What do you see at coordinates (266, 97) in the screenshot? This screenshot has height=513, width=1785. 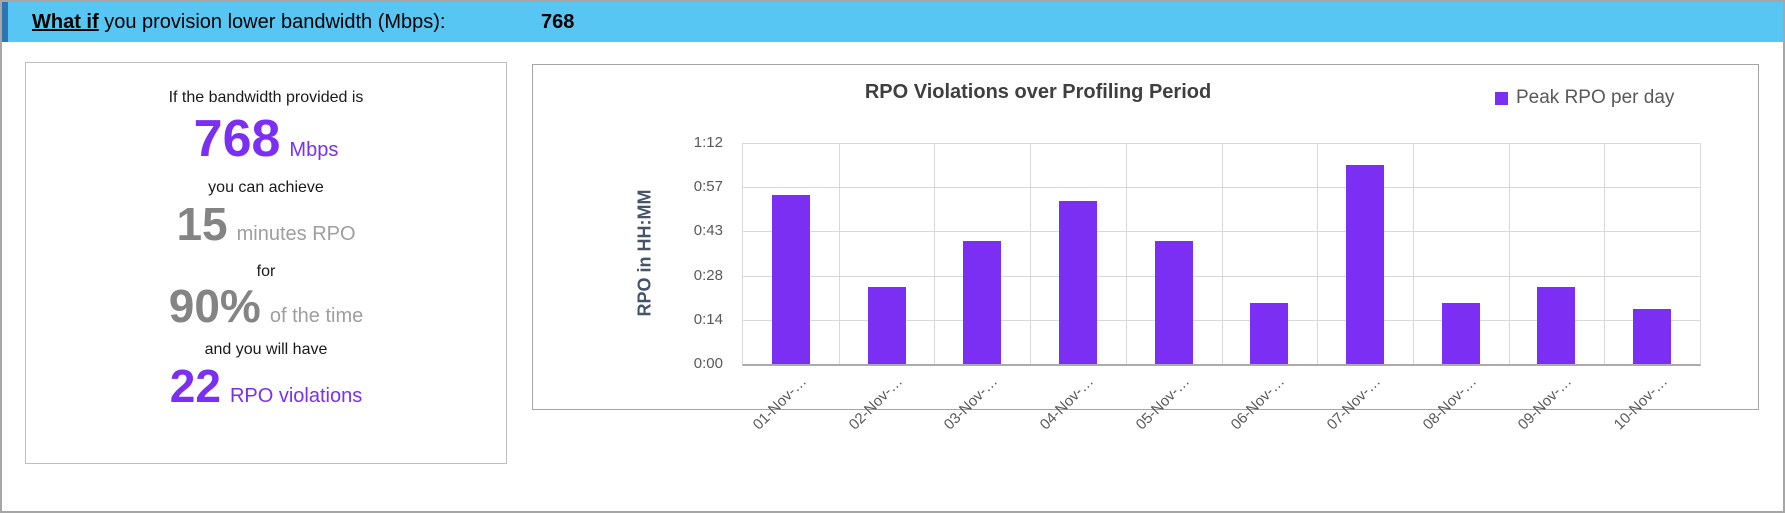 I see `summary-line-1: If the bandwidth provided is` at bounding box center [266, 97].